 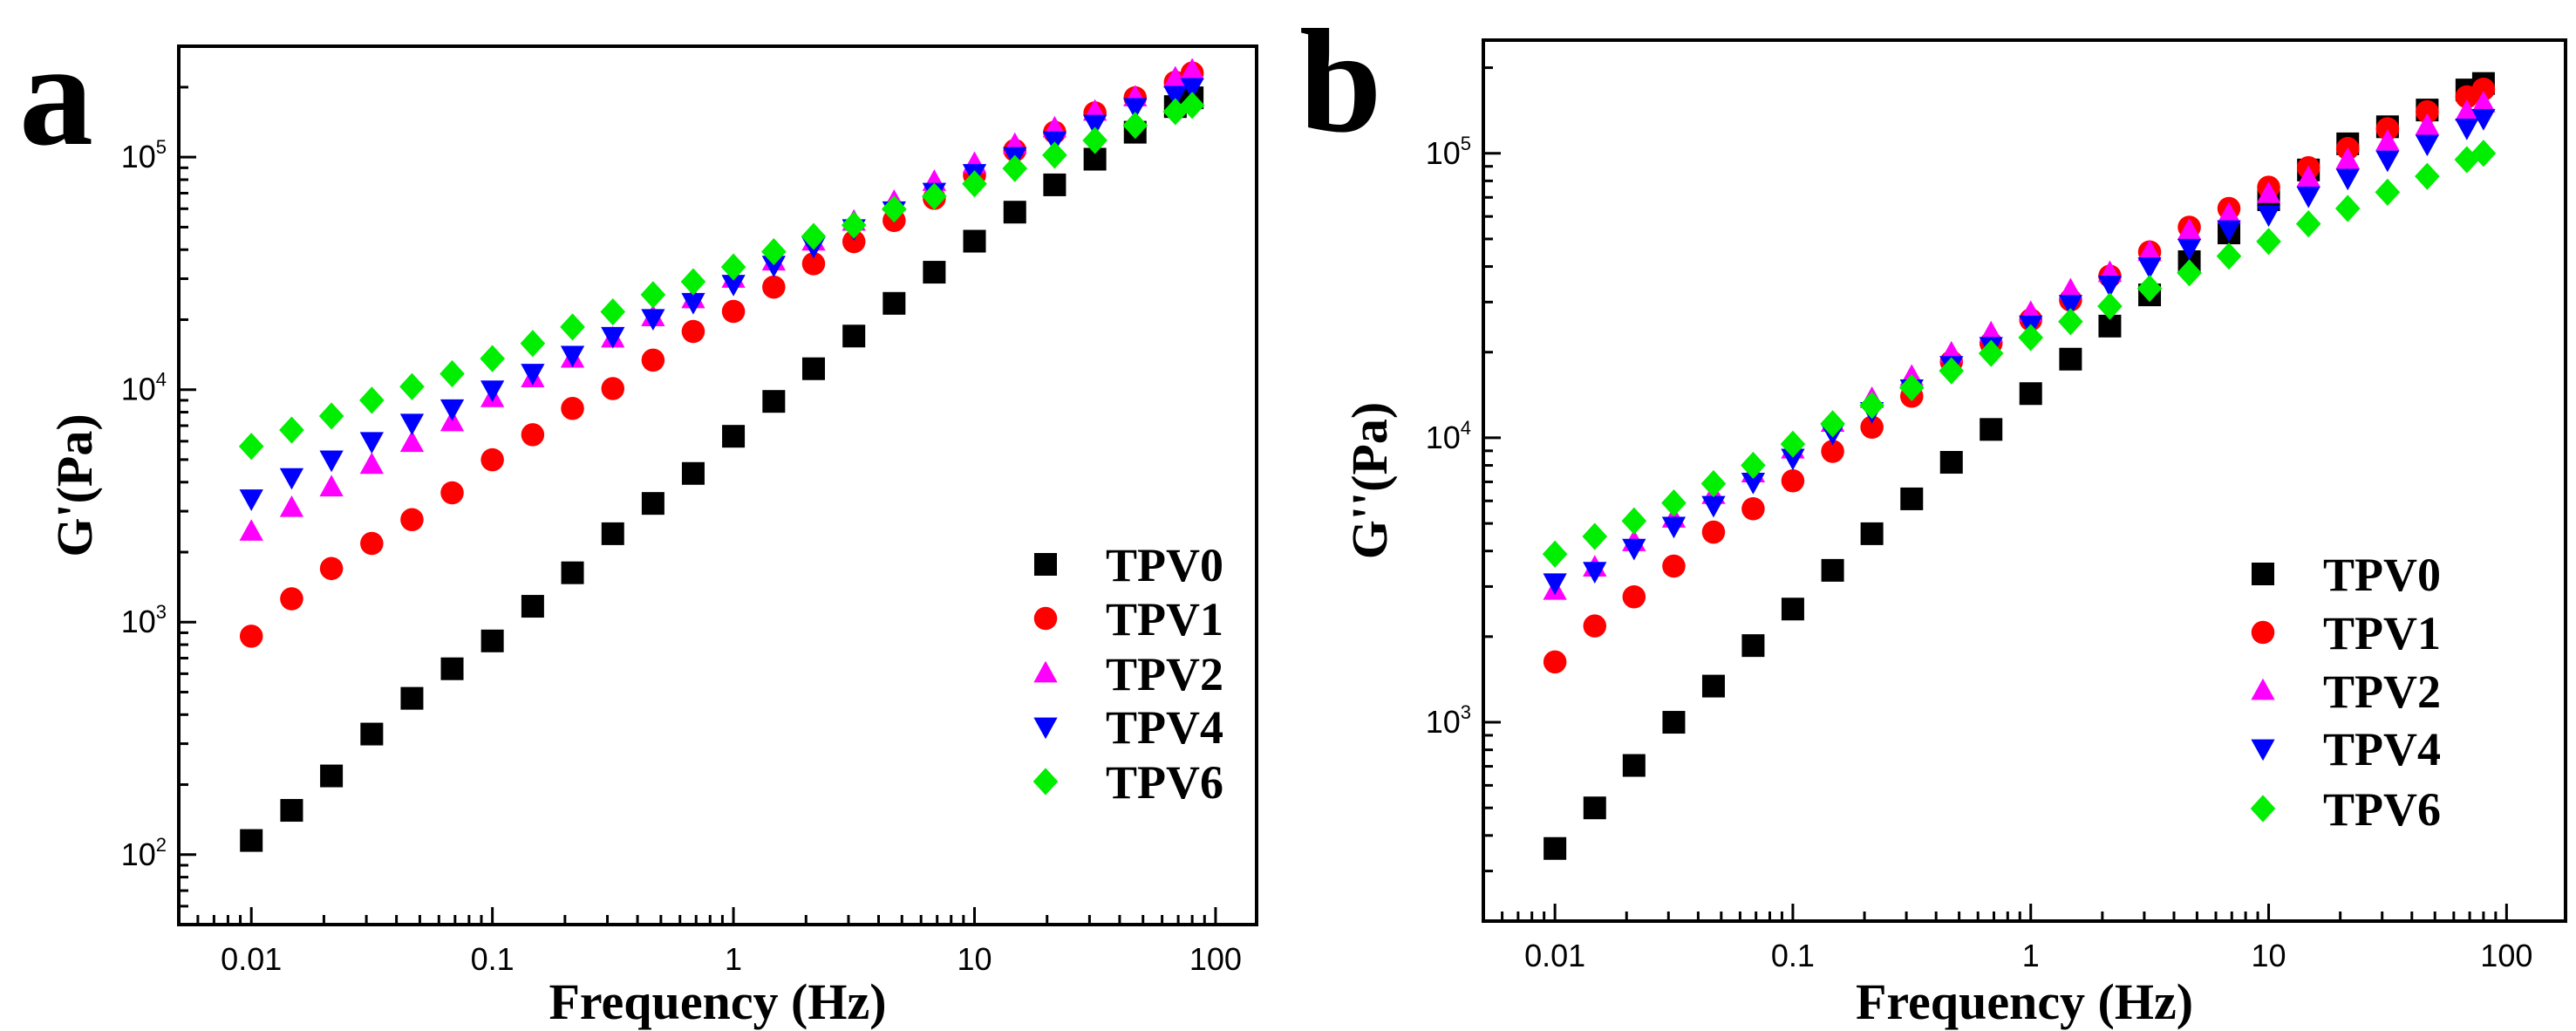 I want to click on legend-label: TPV0, so click(x=2382, y=575).